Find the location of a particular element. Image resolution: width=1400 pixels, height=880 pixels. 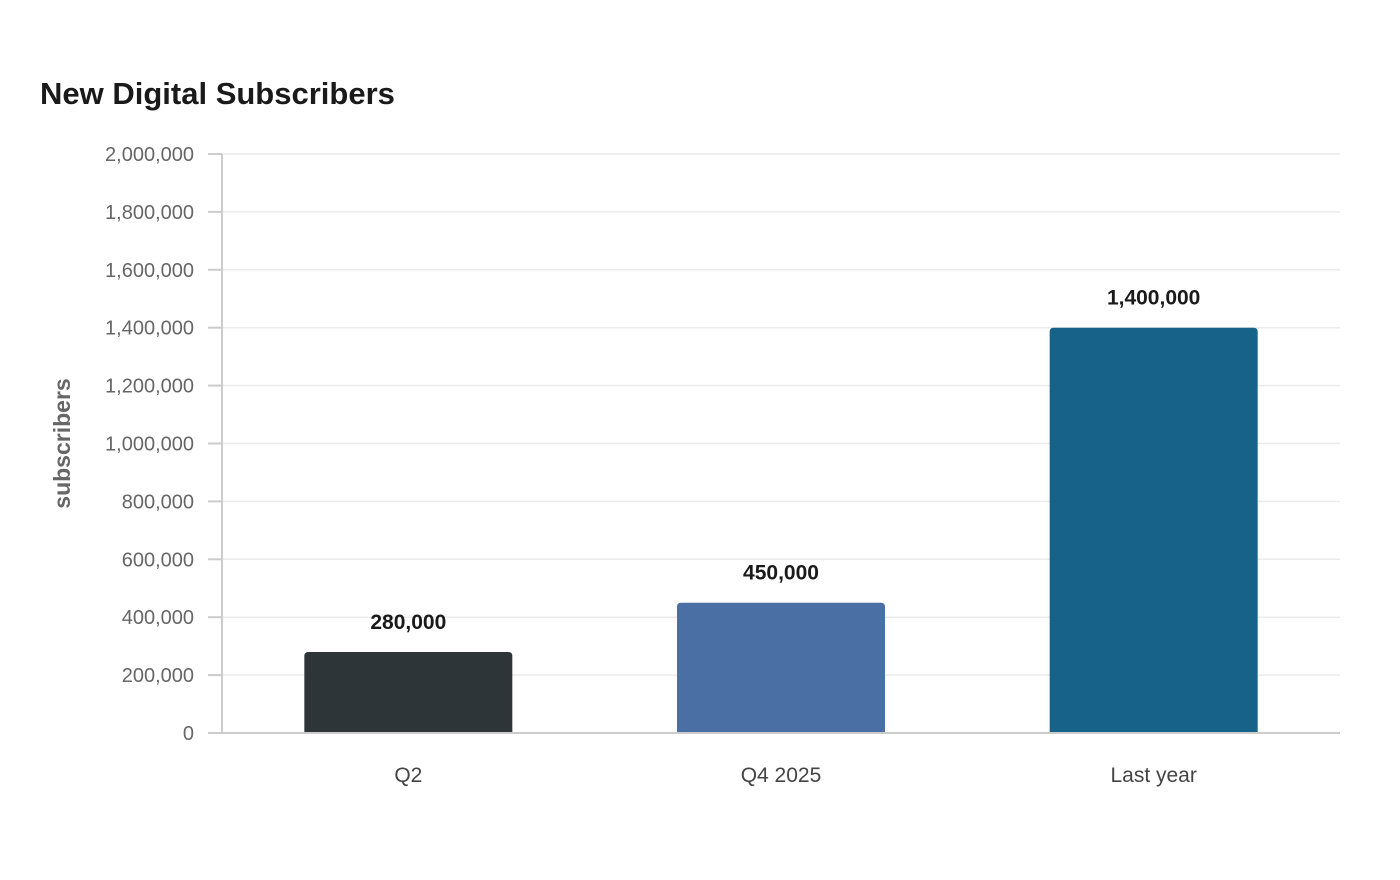

y-tick-label: 1,800,000 is located at coordinates (149, 213).